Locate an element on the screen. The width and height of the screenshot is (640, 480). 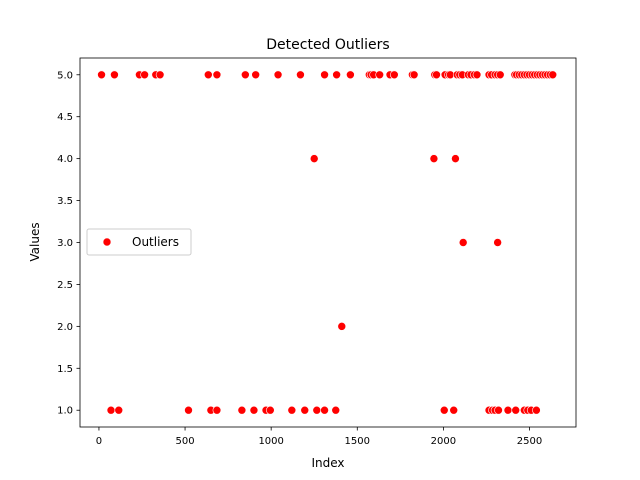
chart-title: Detected Outliers is located at coordinates (327, 45).